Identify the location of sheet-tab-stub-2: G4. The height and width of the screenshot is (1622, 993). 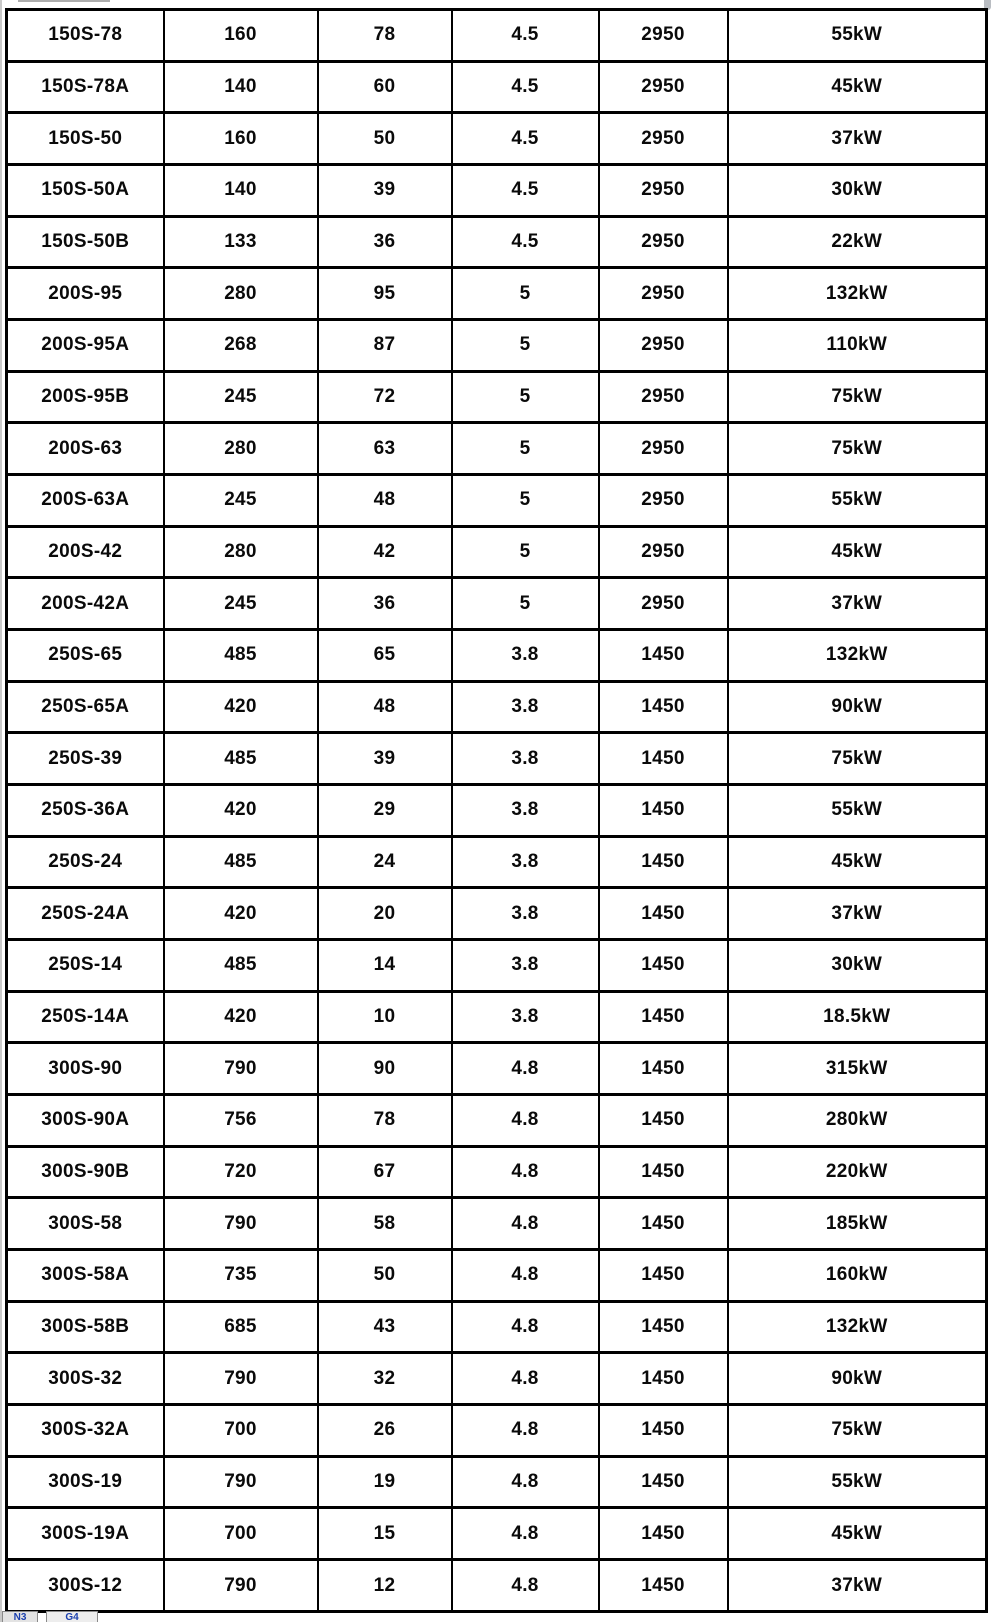
(72, 1616).